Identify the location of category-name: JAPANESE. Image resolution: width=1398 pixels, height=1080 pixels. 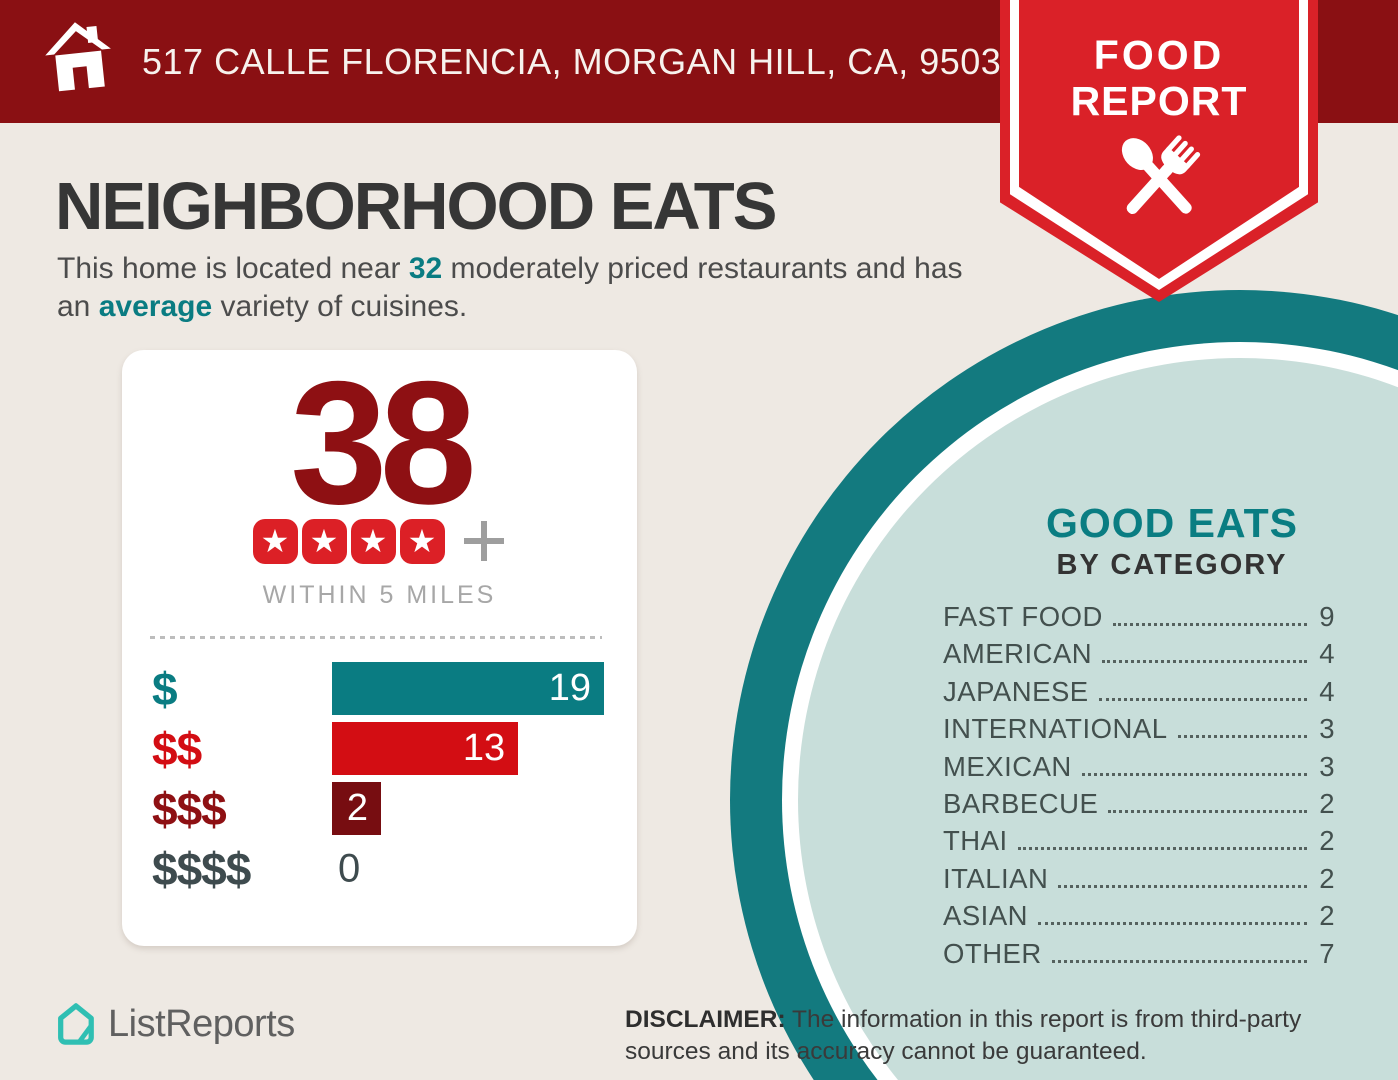
(1016, 691).